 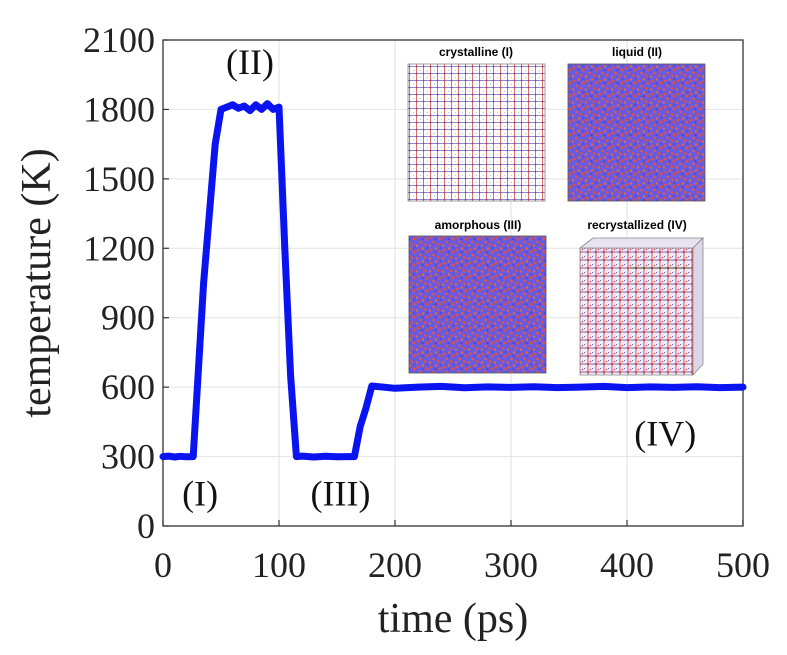 What do you see at coordinates (279, 565) in the screenshot?
I see `x-tick-label: 100` at bounding box center [279, 565].